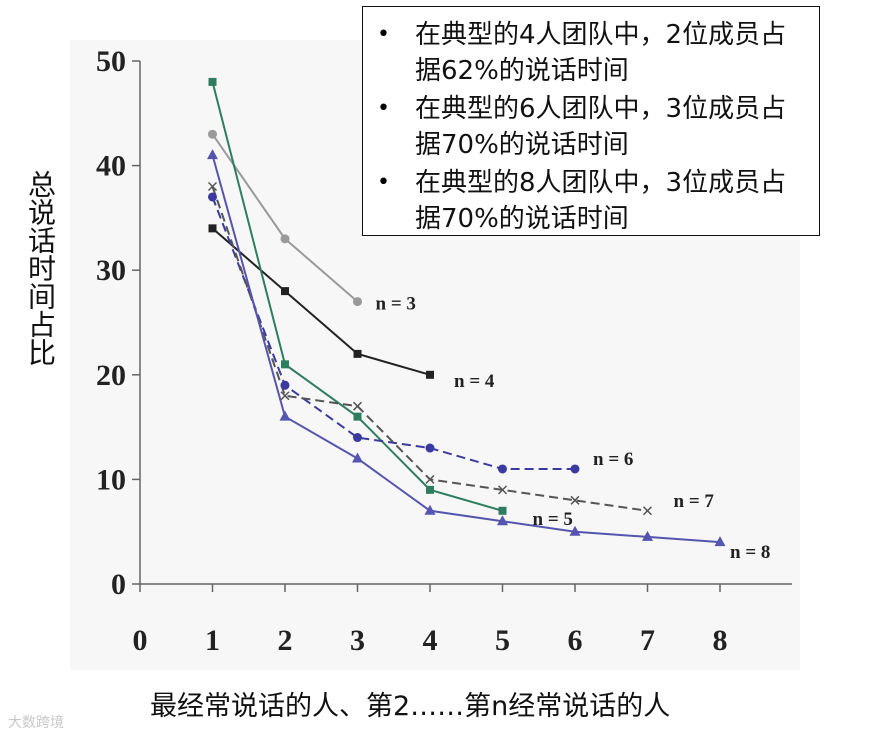 This screenshot has width=875, height=738. I want to click on x-tick-label: 3, so click(357, 640).